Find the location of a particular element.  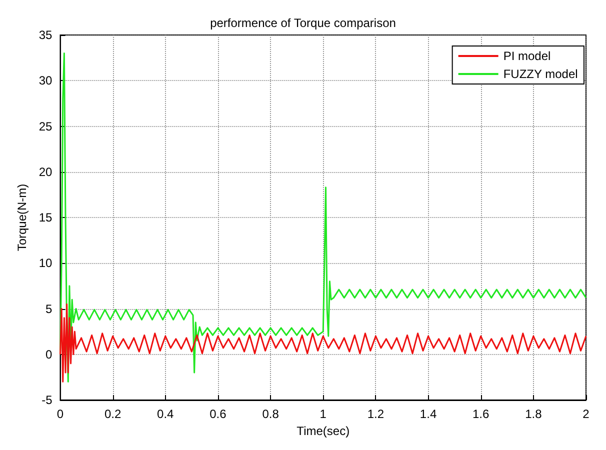

y-tick-label: 0 is located at coordinates (49, 354).